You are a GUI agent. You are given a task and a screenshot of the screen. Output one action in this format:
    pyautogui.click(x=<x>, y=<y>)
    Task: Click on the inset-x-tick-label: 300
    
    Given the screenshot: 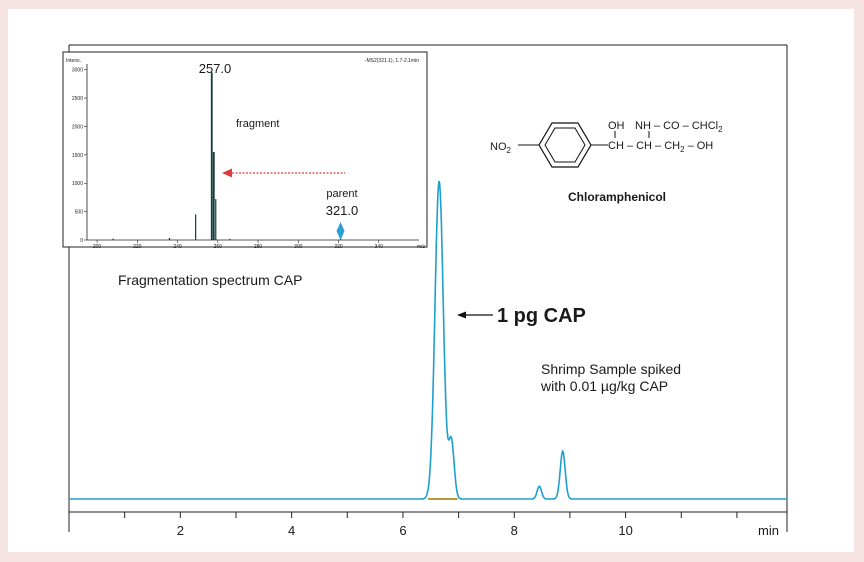 What is the action you would take?
    pyautogui.click(x=298, y=247)
    